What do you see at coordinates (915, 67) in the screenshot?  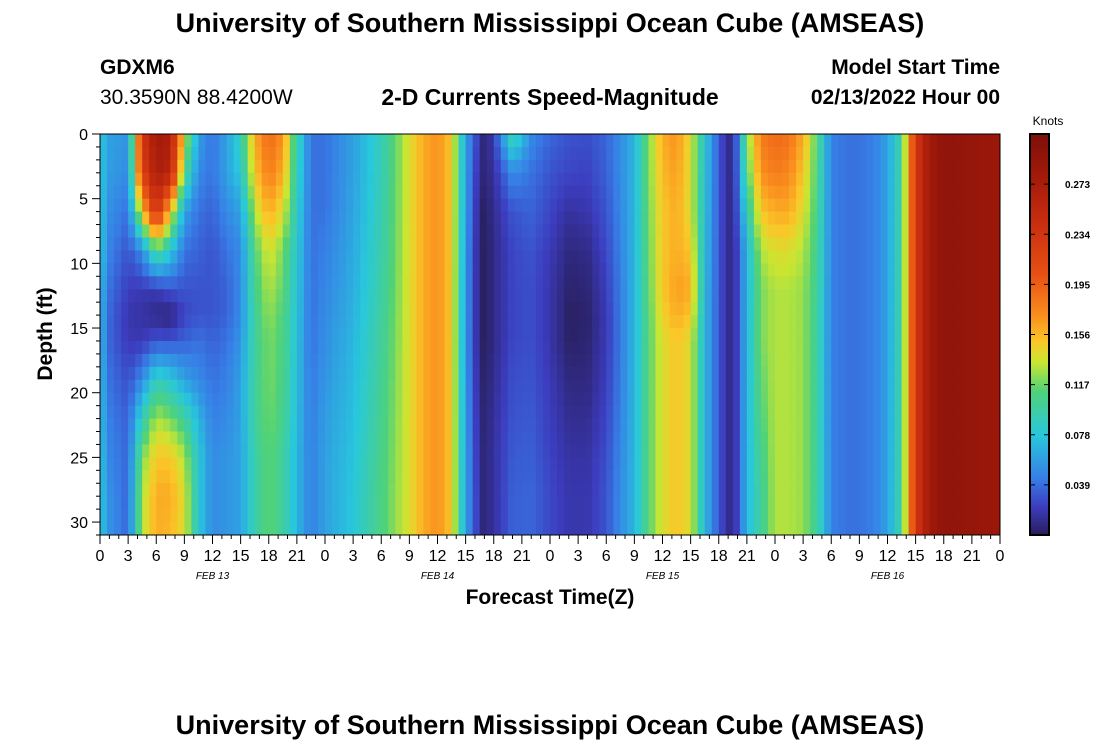 I see `model-start-label: Model Start Time` at bounding box center [915, 67].